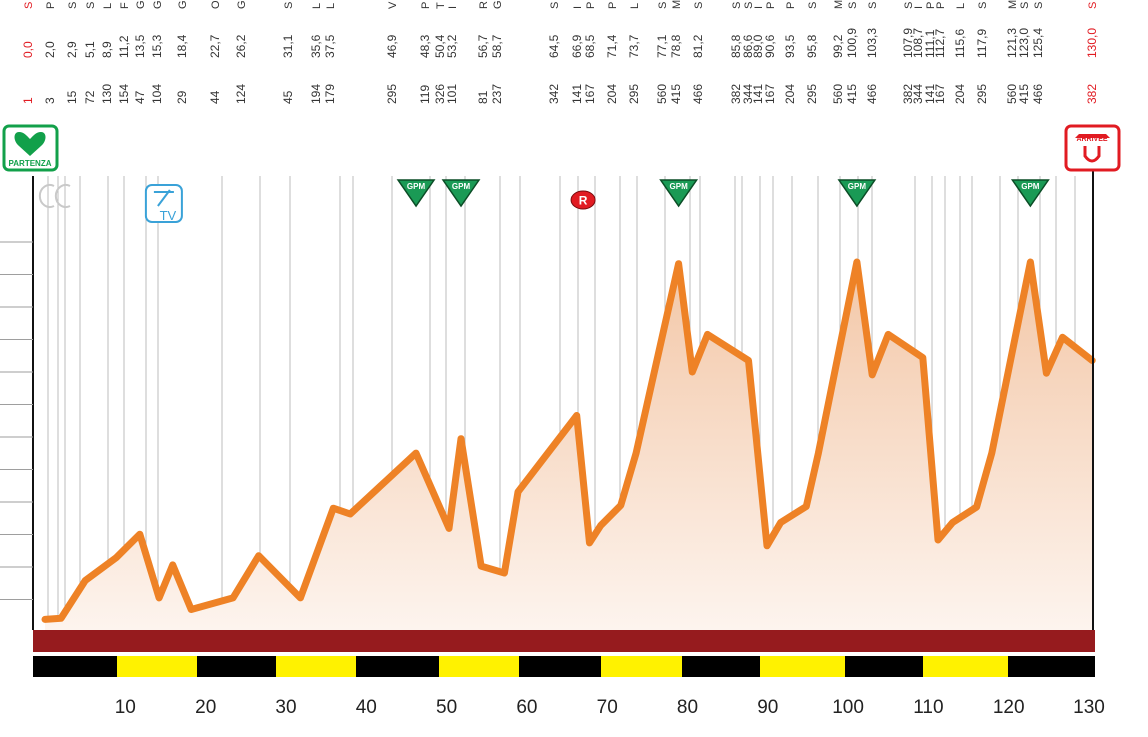 The image size is (1148, 737). What do you see at coordinates (392, 46) in the screenshot?
I see `header-km: 46,9` at bounding box center [392, 46].